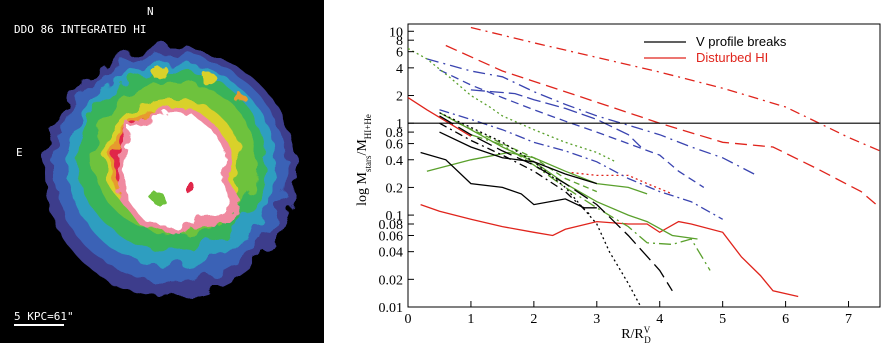 The width and height of the screenshot is (881, 343). Describe the element at coordinates (659, 319) in the screenshot. I see `x-tick-label: 4` at that location.